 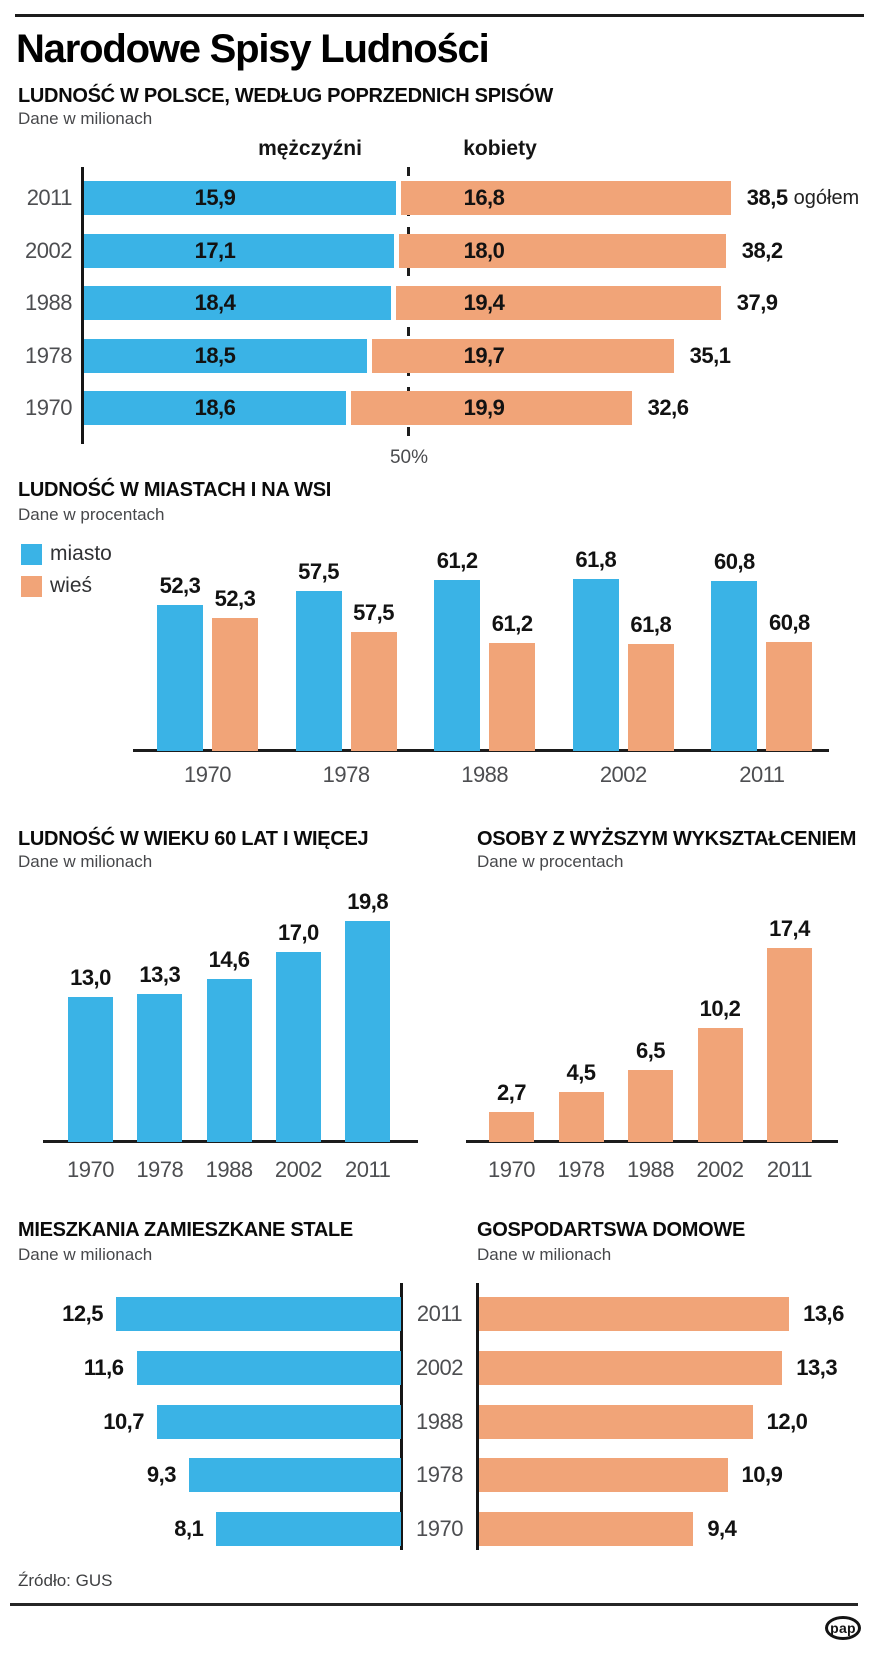 What do you see at coordinates (235, 598) in the screenshot?
I see `chart2-label-wies-1970: 52,3` at bounding box center [235, 598].